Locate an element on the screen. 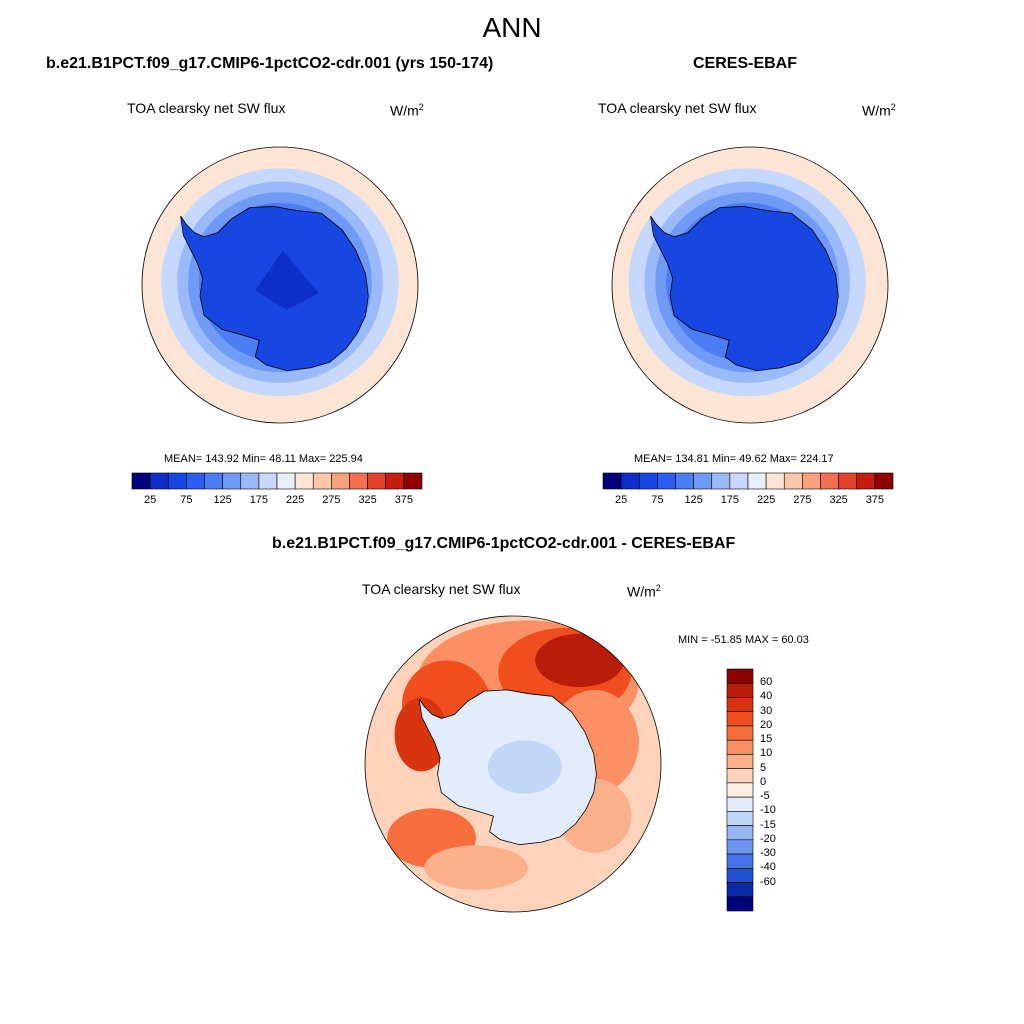  panel1-colorbar is located at coordinates (277, 481).